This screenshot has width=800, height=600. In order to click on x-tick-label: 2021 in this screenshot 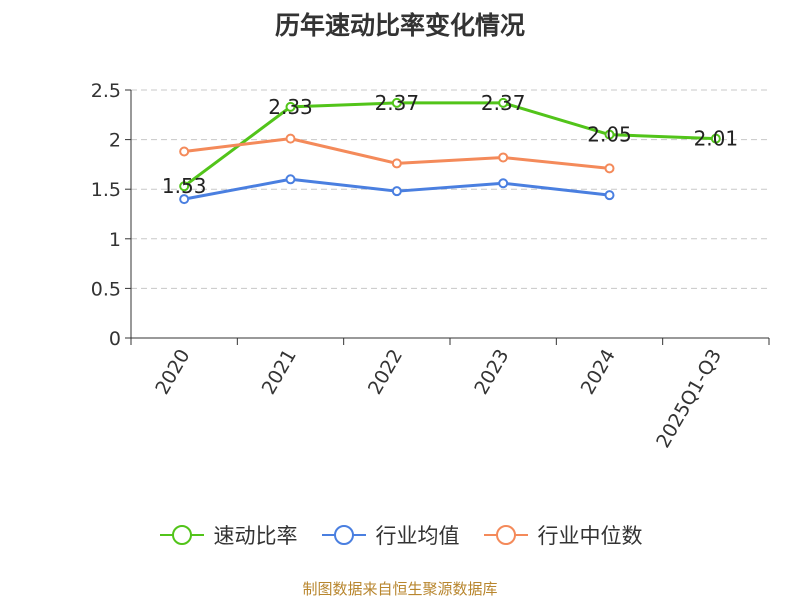, I will do `click(279, 372)`.